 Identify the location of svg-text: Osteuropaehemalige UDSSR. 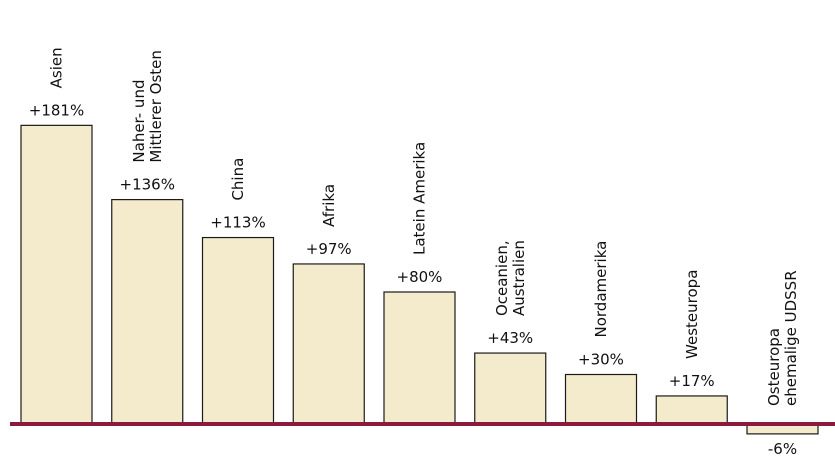
(782, 338).